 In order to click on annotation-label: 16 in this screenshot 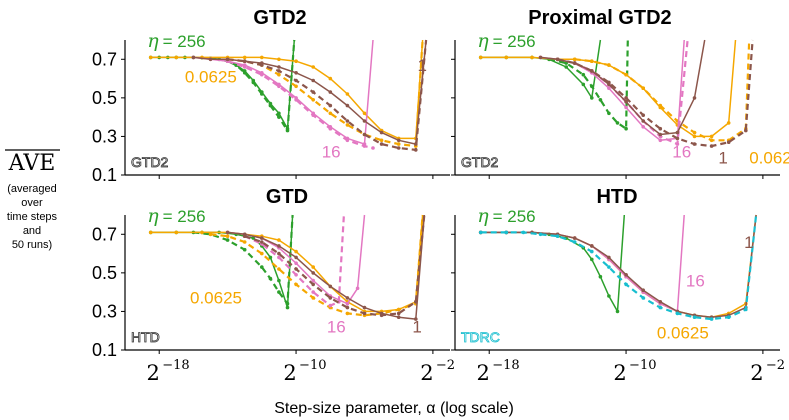, I will do `click(331, 152)`.